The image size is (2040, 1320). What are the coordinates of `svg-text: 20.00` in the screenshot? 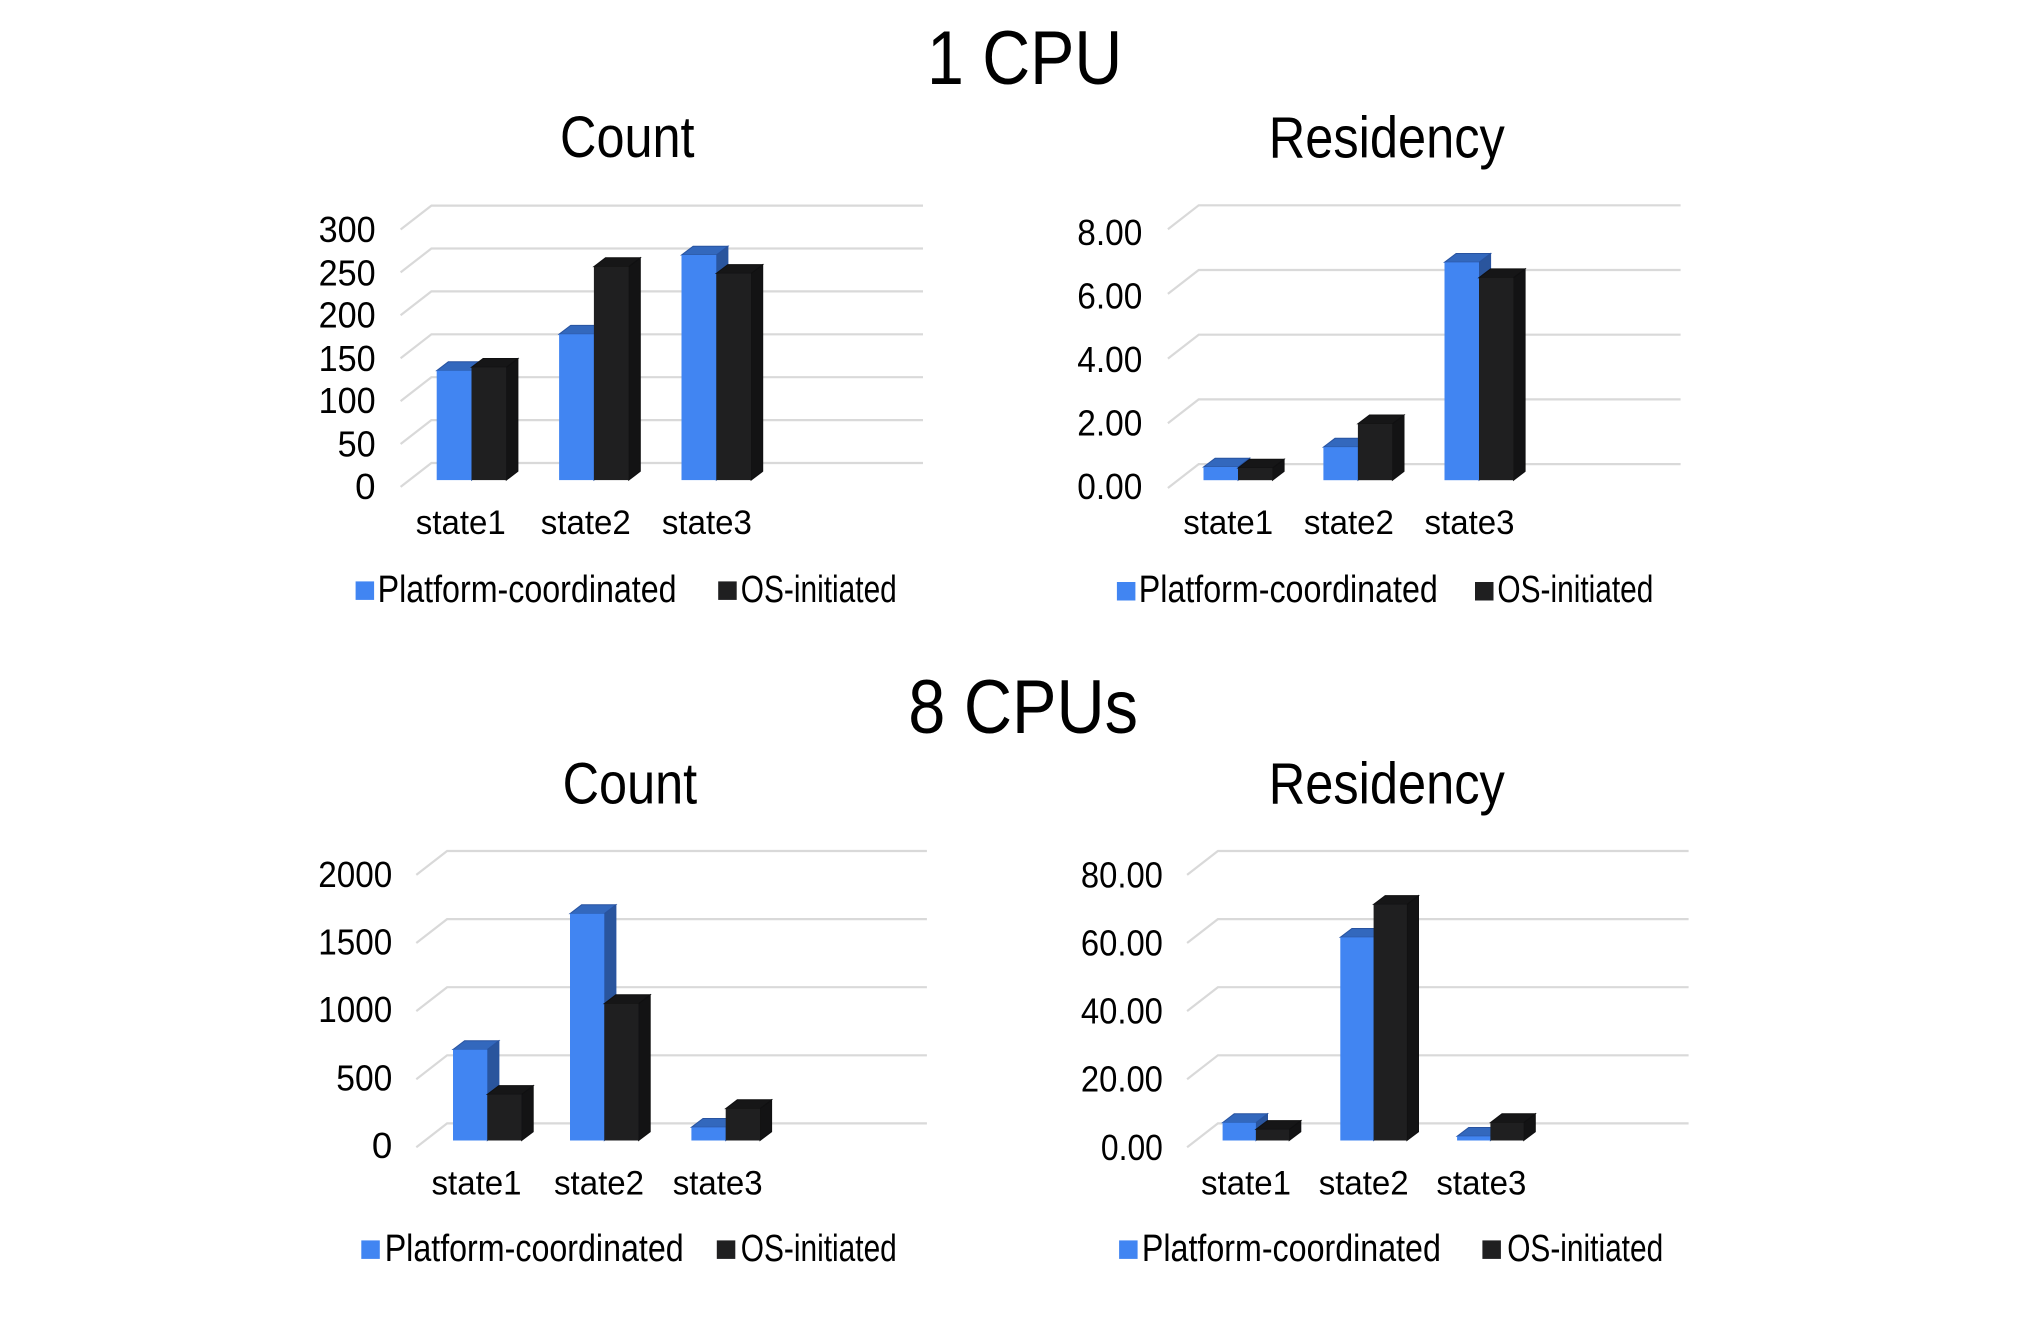 It's located at (1122, 1079).